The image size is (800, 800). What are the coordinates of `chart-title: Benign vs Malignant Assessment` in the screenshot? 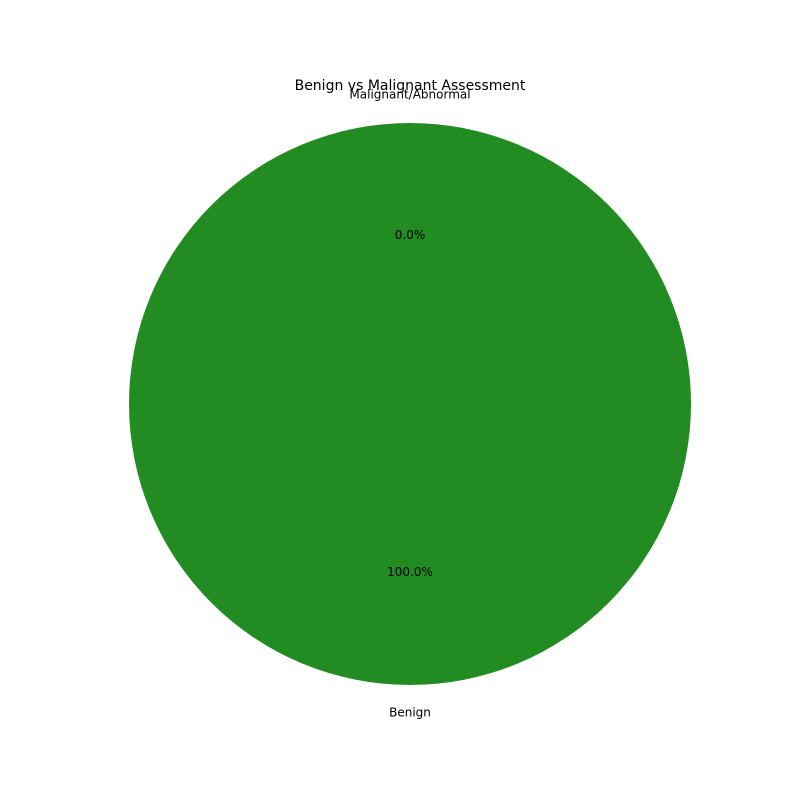 It's located at (410, 86).